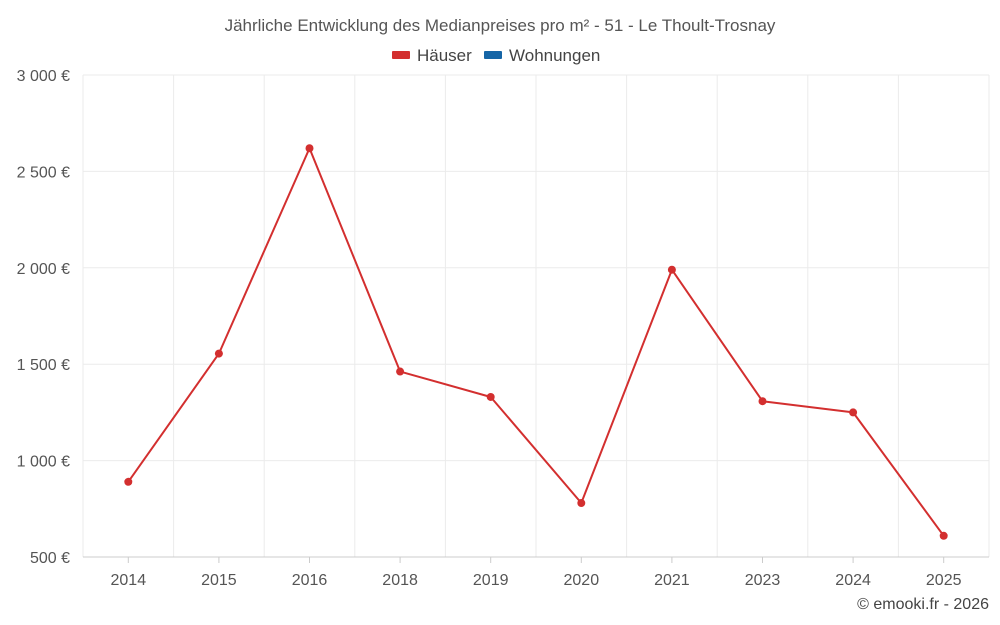 This screenshot has width=1000, height=625. Describe the element at coordinates (43, 172) in the screenshot. I see `y-tick-label: 2 500 €` at that location.